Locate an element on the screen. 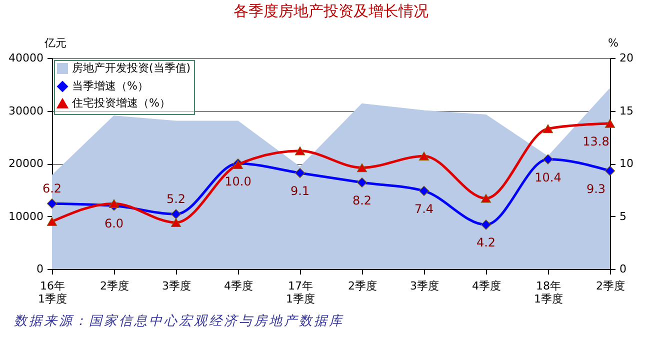  source-note: 数据来源：国家信息中心宏观经济与房地产数据库 is located at coordinates (179, 321).